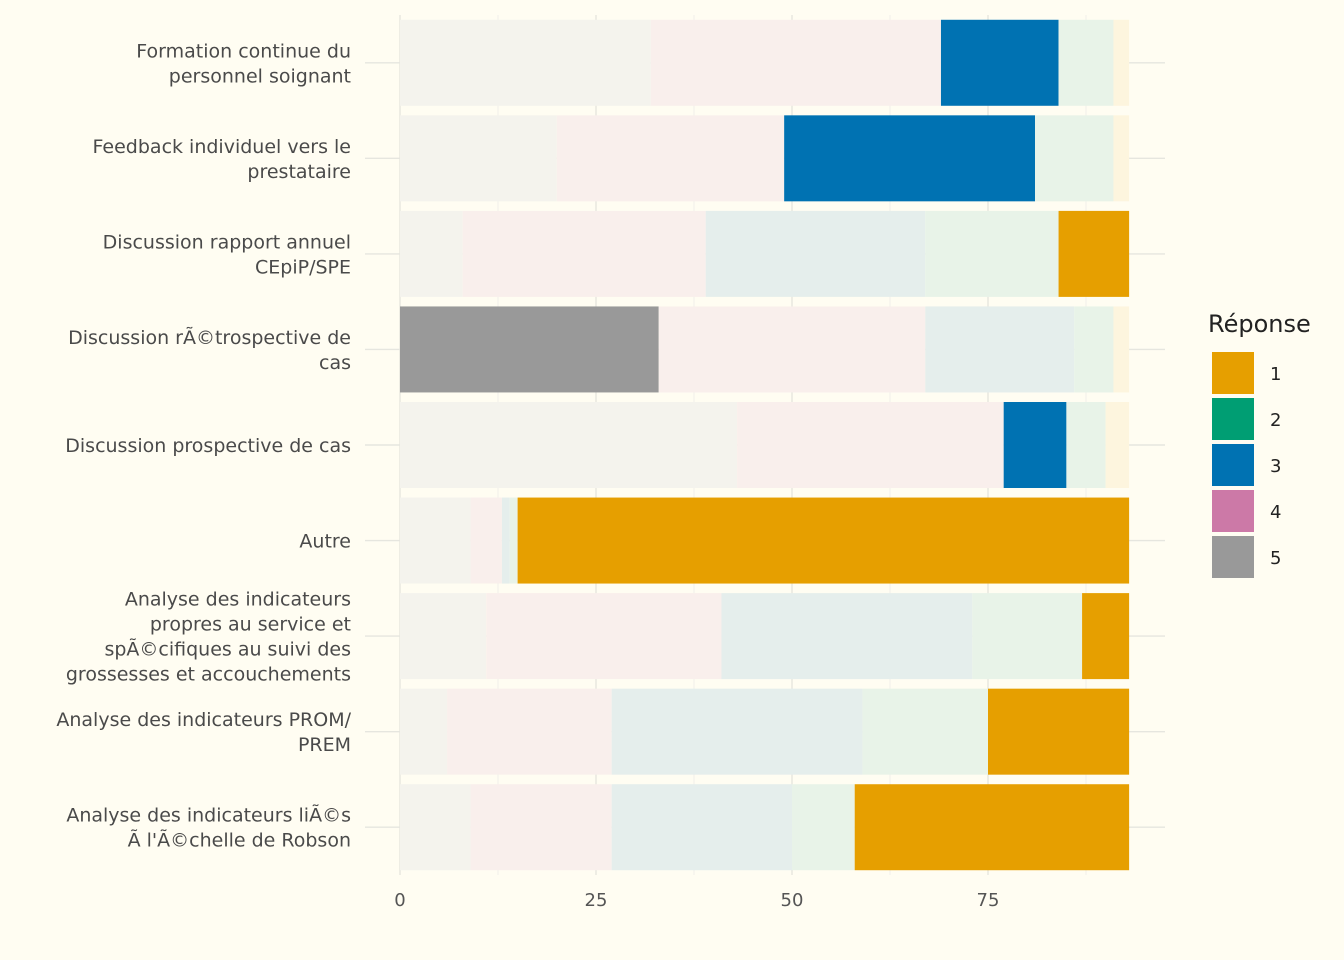  What do you see at coordinates (1275, 420) in the screenshot?
I see `legend-label: 2` at bounding box center [1275, 420].